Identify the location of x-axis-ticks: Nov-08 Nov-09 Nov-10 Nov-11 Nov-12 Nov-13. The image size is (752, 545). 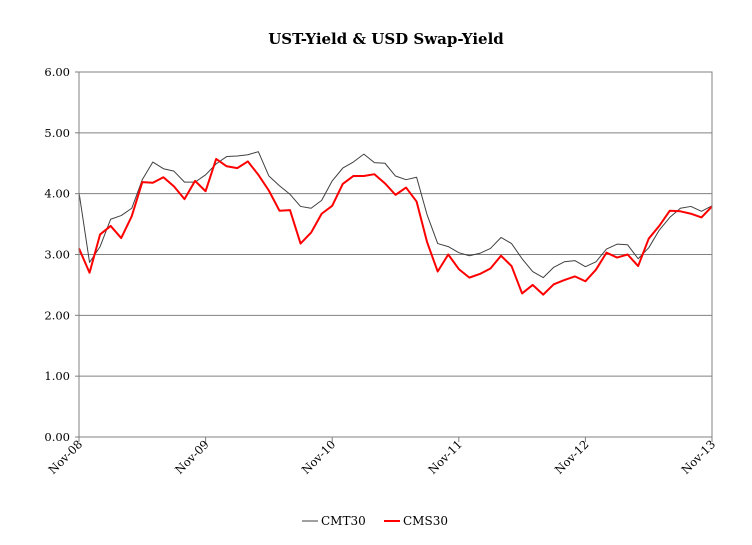
(382, 457).